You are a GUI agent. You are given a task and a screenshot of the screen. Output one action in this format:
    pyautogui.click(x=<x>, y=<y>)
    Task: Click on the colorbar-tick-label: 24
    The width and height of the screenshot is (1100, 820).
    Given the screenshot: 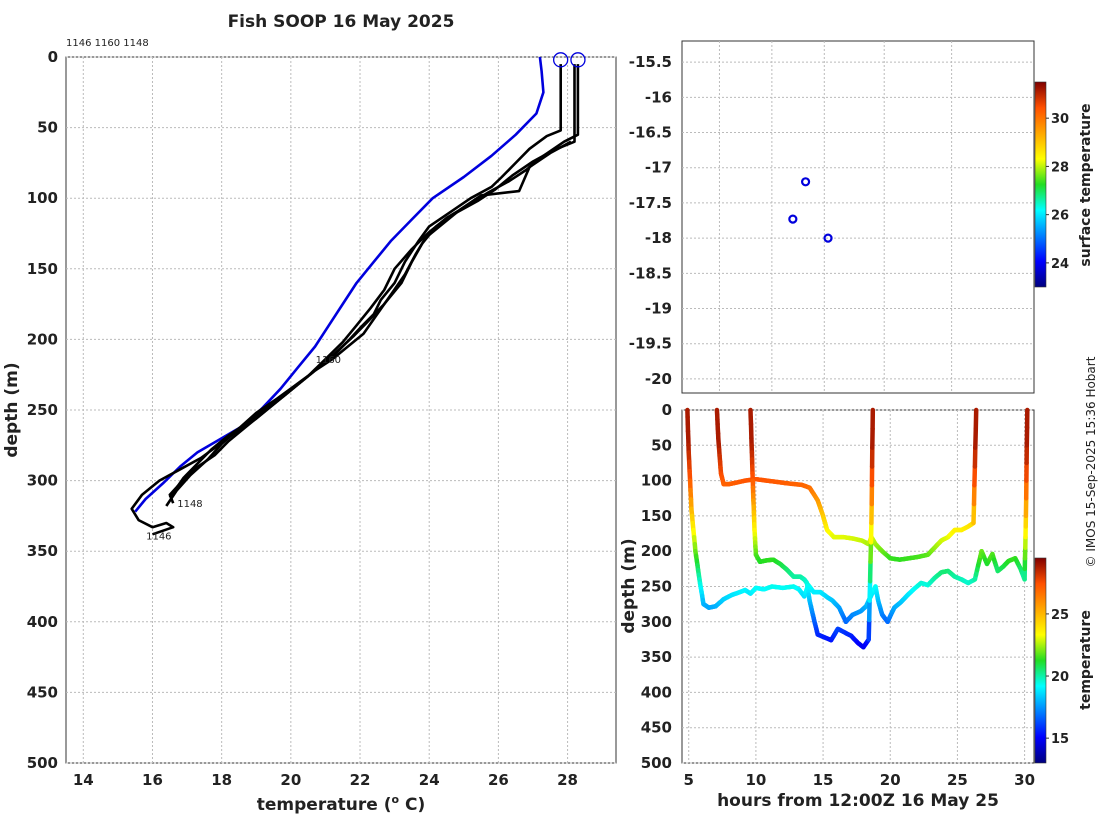 What is the action you would take?
    pyautogui.click(x=1060, y=264)
    